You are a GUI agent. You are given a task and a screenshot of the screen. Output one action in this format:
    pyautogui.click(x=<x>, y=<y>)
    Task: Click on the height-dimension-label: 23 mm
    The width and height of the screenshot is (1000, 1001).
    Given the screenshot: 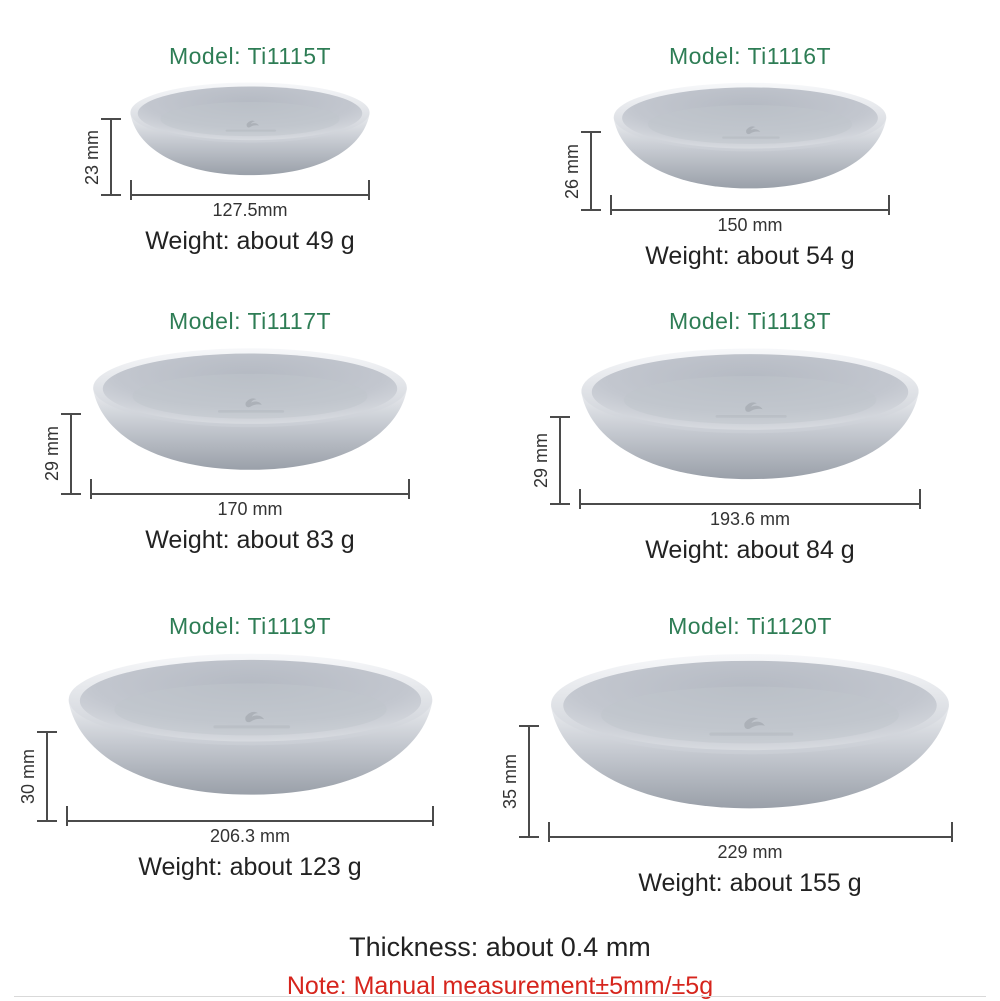 What is the action you would take?
    pyautogui.click(x=92, y=157)
    